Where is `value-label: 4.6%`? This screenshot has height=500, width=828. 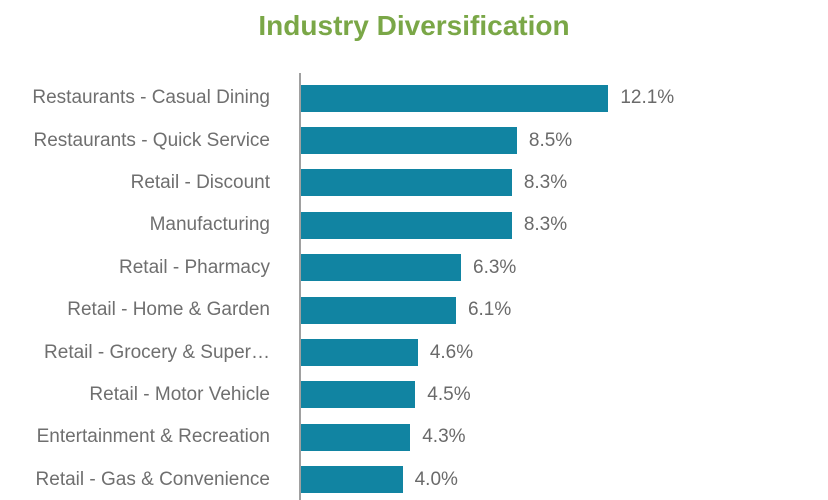 value-label: 4.6% is located at coordinates (451, 352).